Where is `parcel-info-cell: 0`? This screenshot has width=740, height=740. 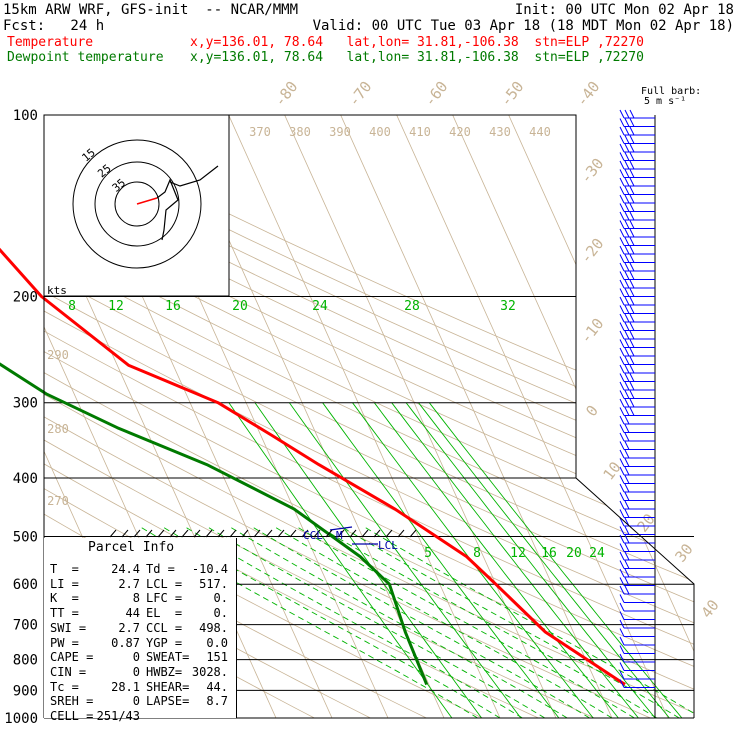 parcel-info-cell: 0 is located at coordinates (136, 657).